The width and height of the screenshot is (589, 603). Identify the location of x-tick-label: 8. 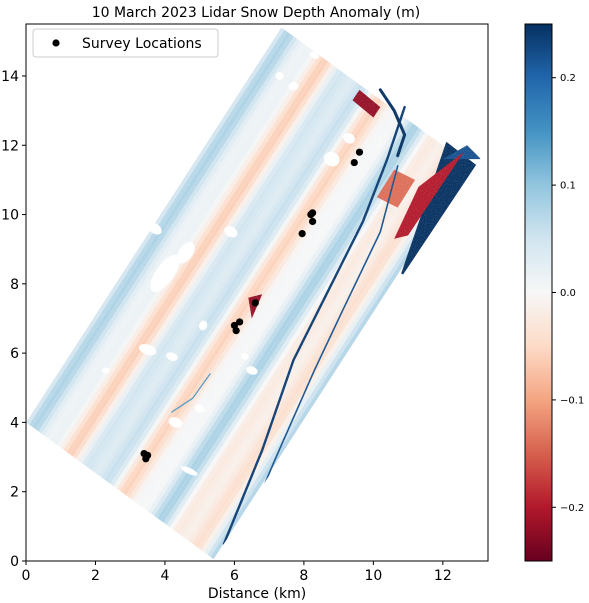
(303, 576).